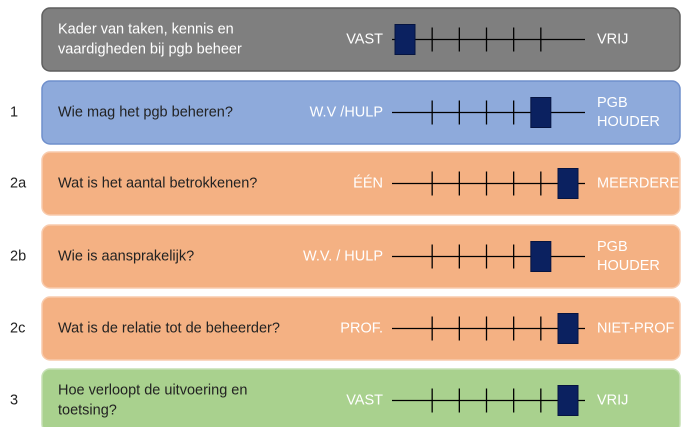 This screenshot has width=683, height=427. What do you see at coordinates (18, 183) in the screenshot?
I see `row-number: 2a` at bounding box center [18, 183].